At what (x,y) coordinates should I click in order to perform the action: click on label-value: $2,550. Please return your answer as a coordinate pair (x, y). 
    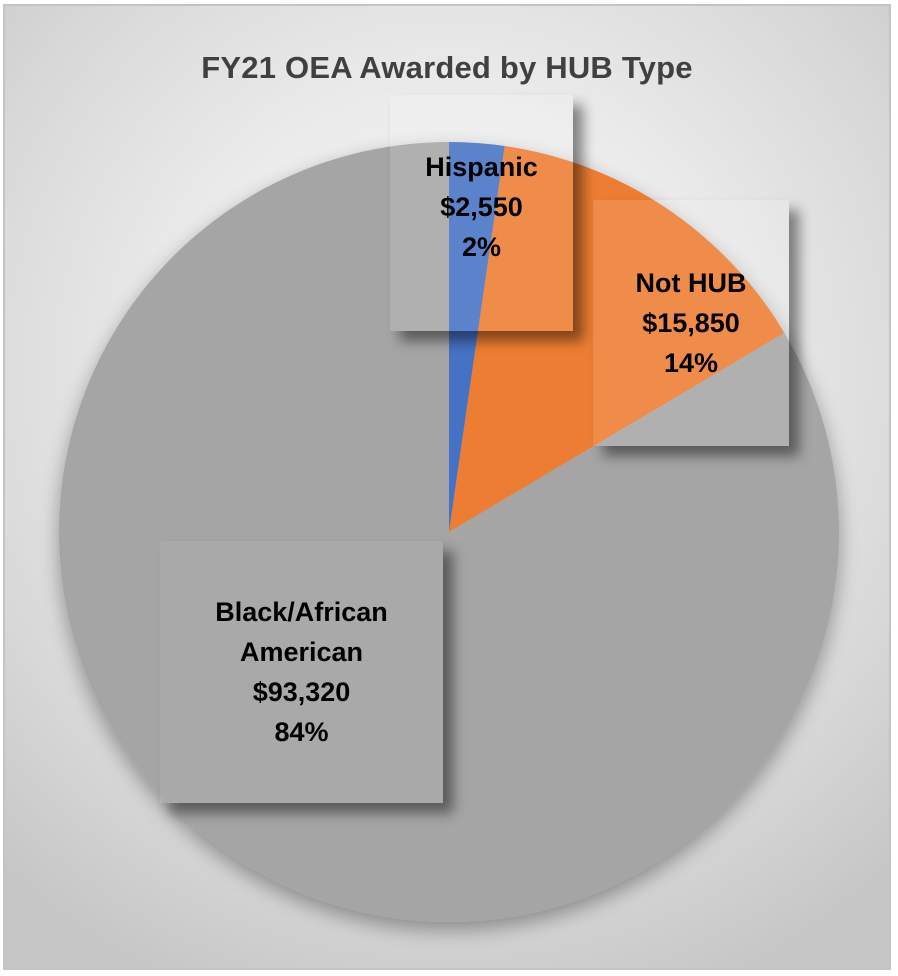
    Looking at the image, I should click on (481, 207).